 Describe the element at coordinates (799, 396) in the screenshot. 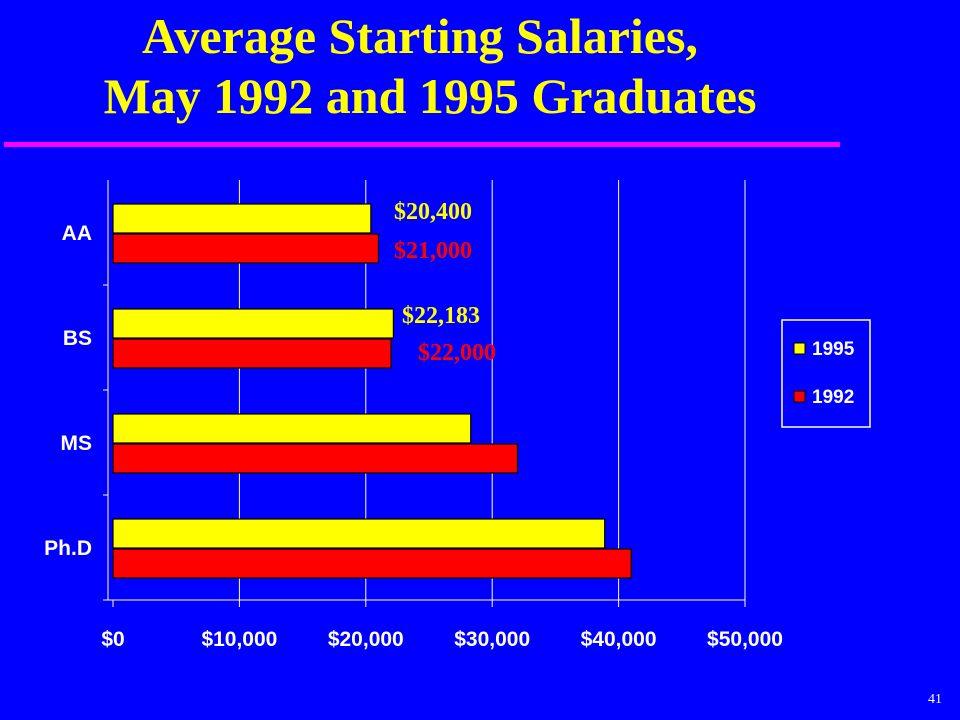

I see `legend-swatch-1992` at that location.